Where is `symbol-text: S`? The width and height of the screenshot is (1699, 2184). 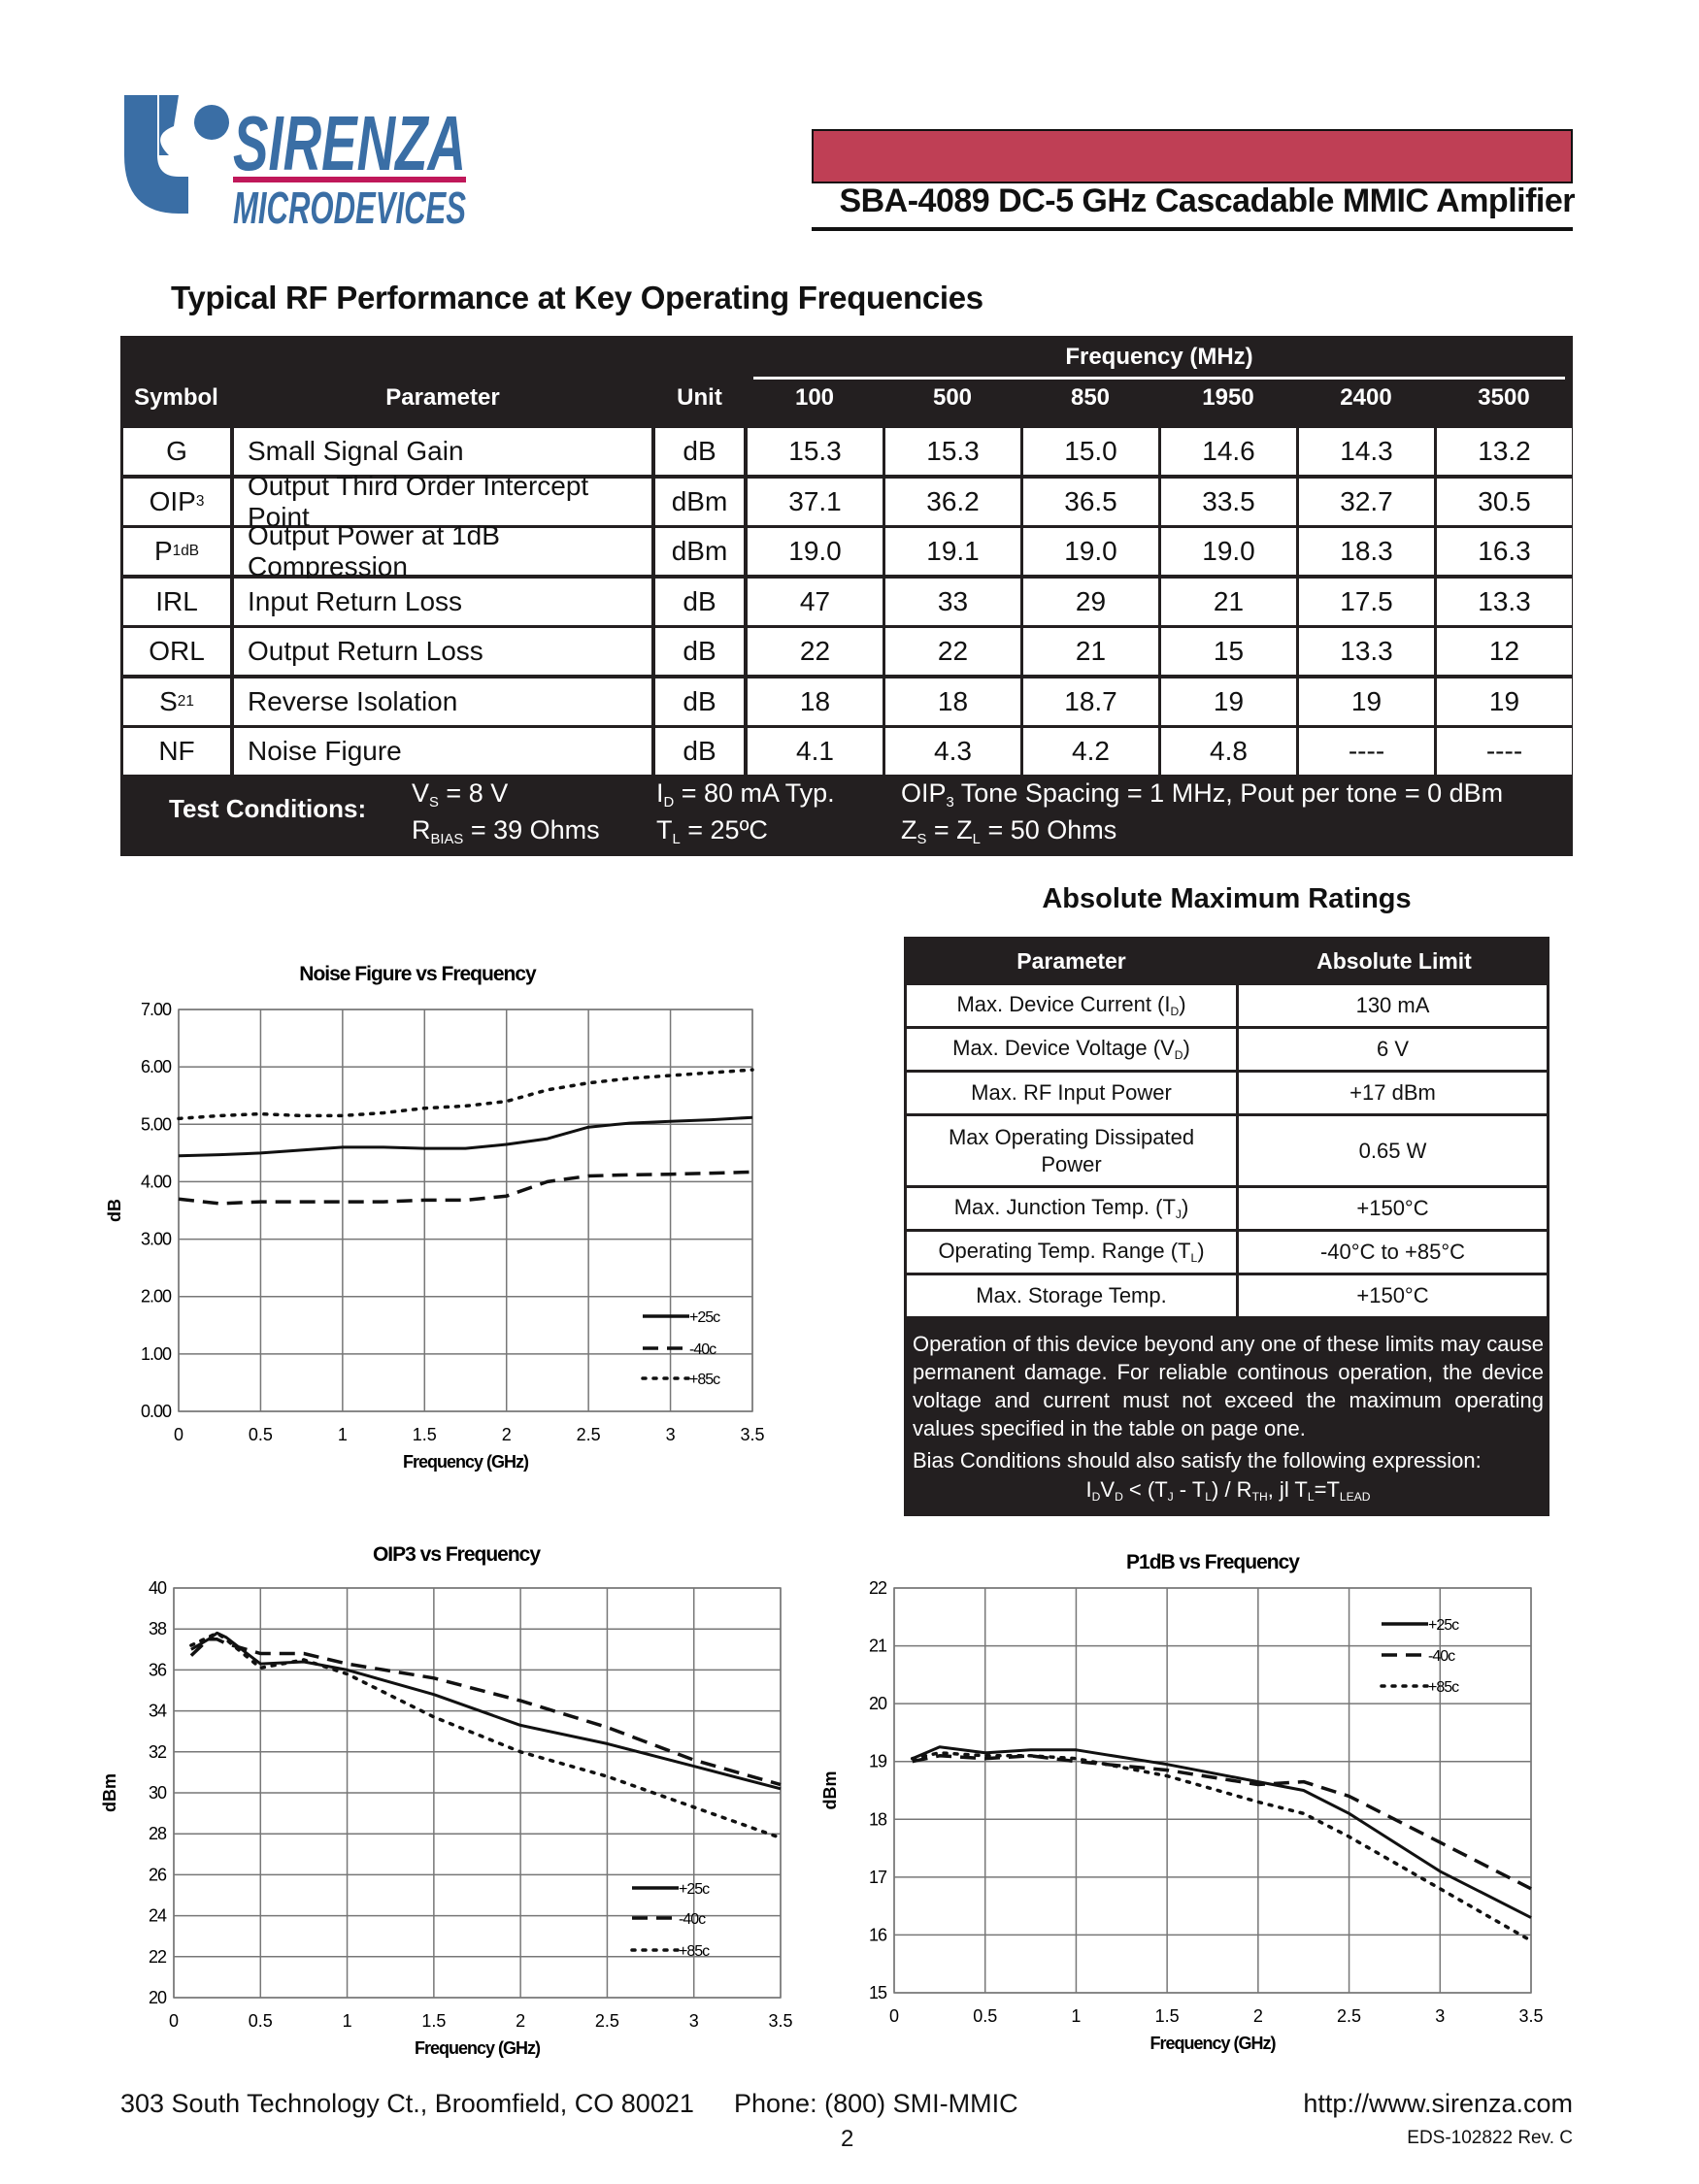
symbol-text: S is located at coordinates (168, 700).